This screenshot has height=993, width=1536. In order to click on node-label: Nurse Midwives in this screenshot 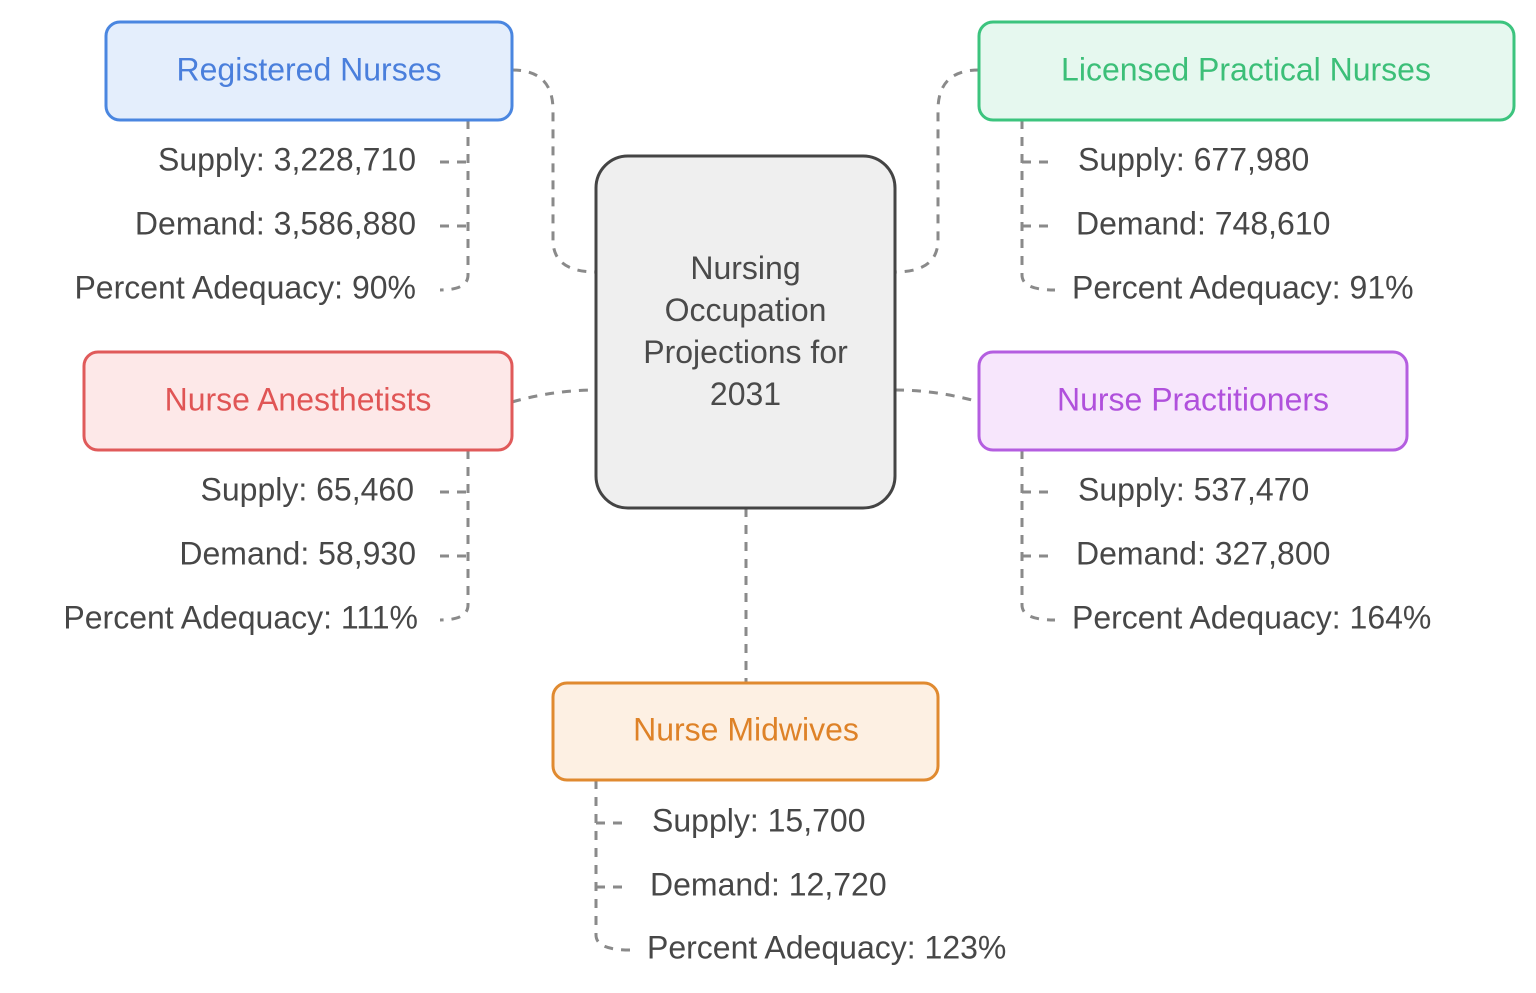, I will do `click(746, 729)`.